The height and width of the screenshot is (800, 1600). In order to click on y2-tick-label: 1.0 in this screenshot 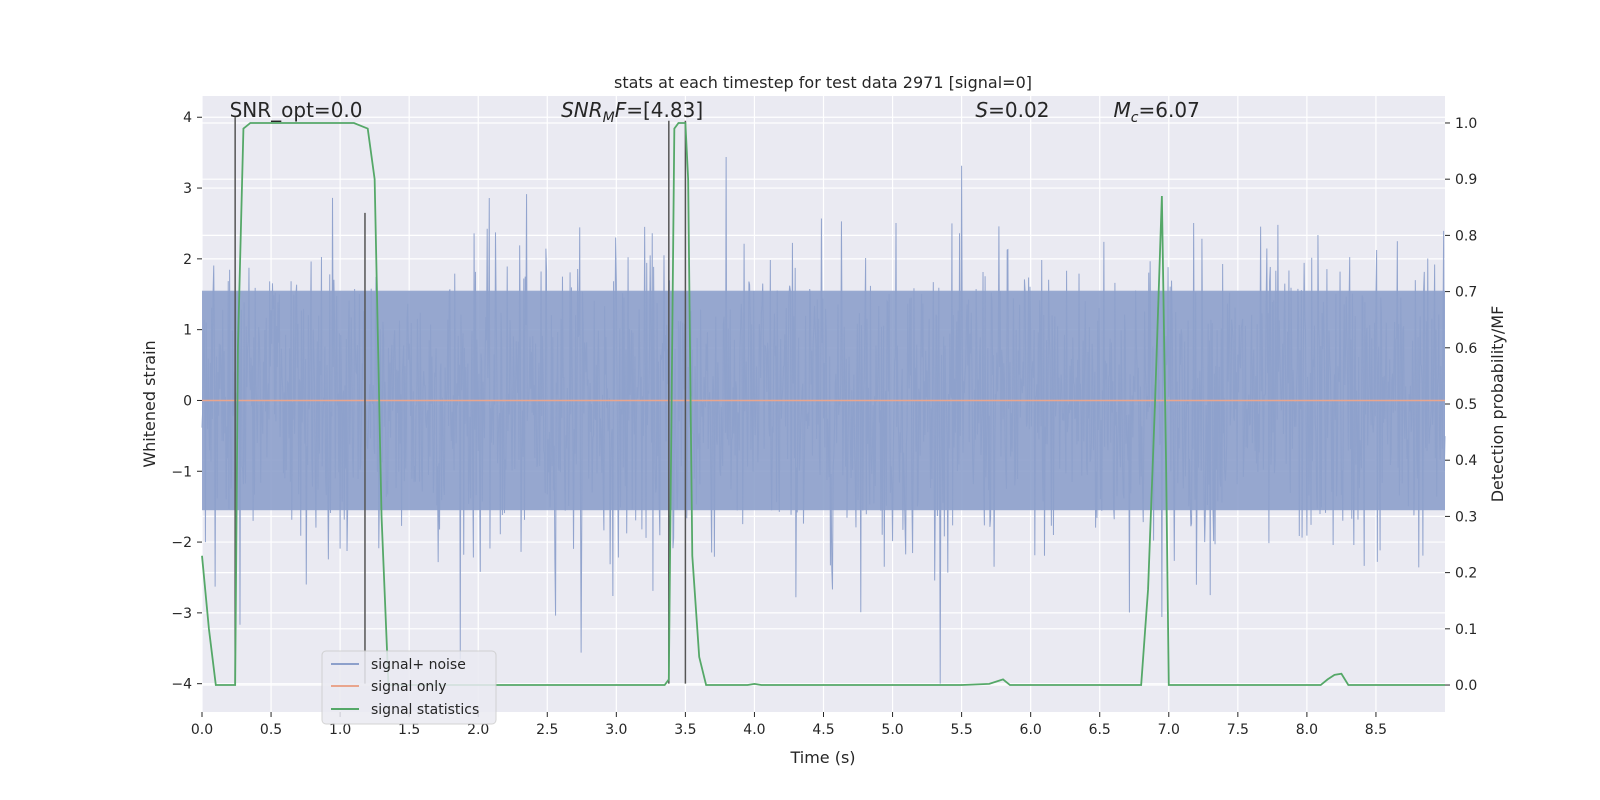, I will do `click(1466, 124)`.